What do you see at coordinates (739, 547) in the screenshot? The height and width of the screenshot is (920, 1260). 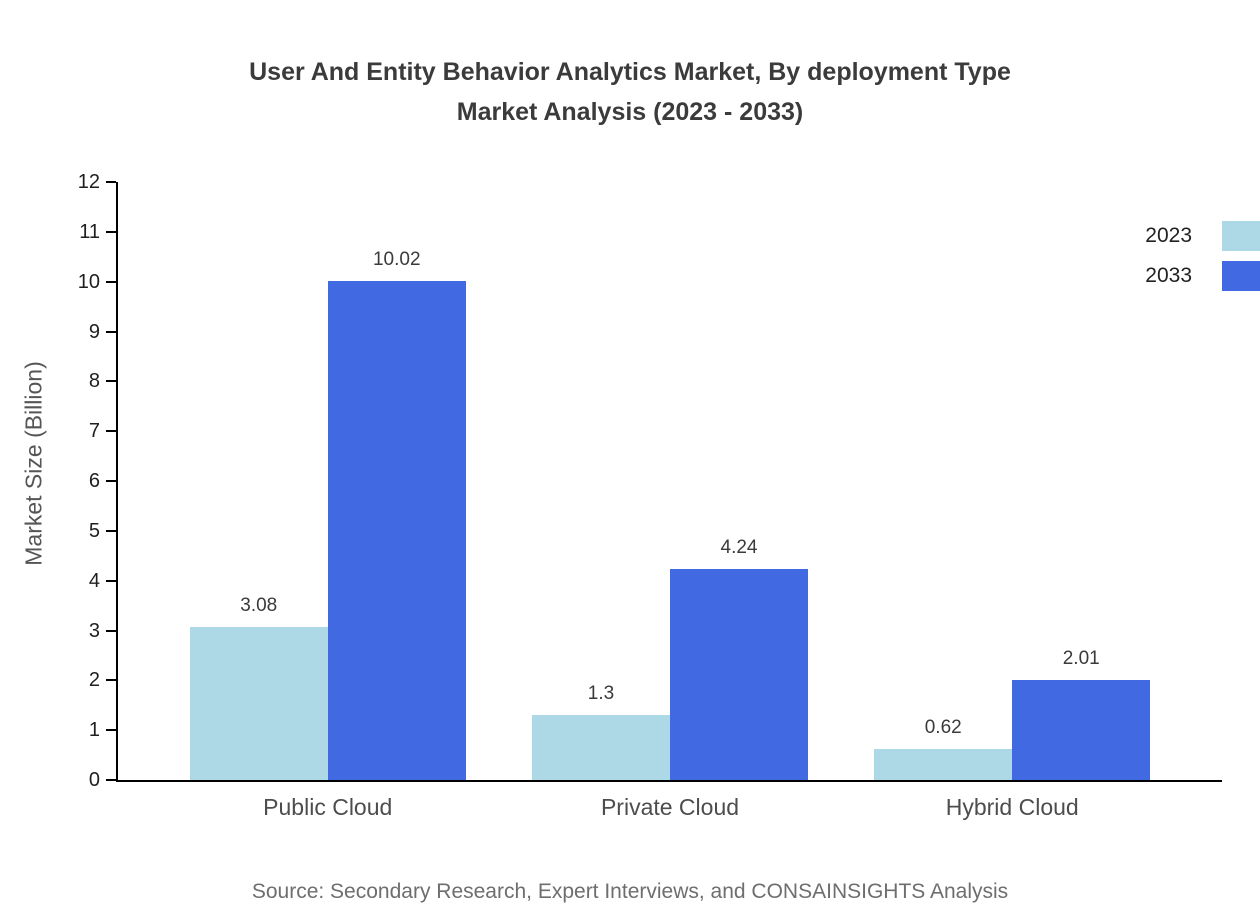 I see `bar-value-label: 4.24` at bounding box center [739, 547].